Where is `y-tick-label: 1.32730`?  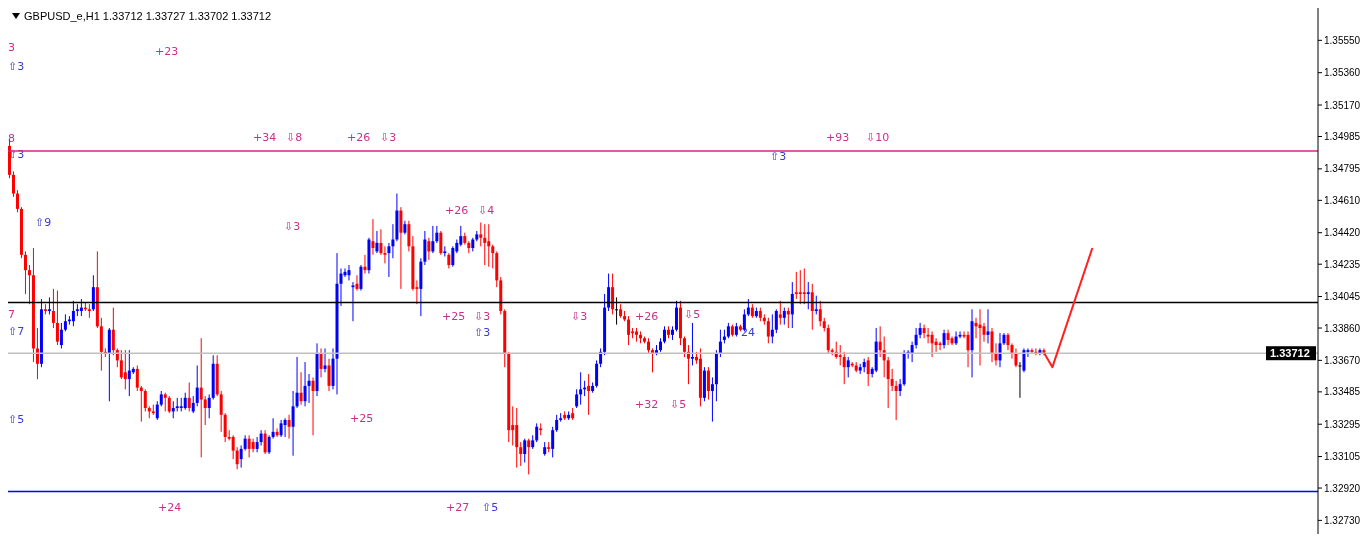
y-tick-label: 1.32730 is located at coordinates (1342, 520).